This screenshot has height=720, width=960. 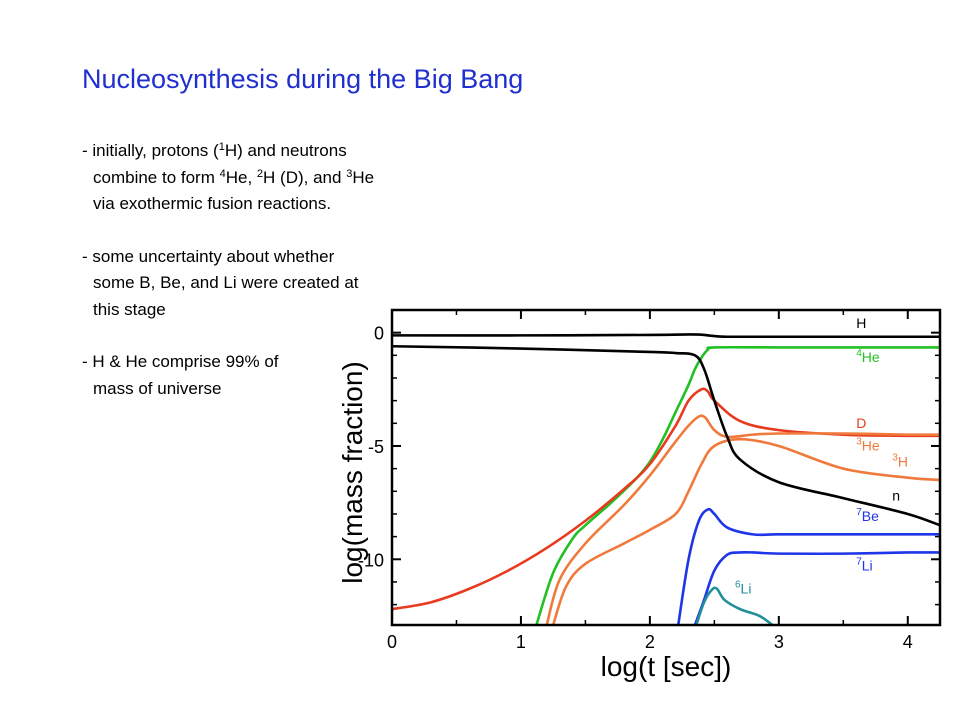 I want to click on y-axis-label: log(mass fraction), so click(x=352, y=472).